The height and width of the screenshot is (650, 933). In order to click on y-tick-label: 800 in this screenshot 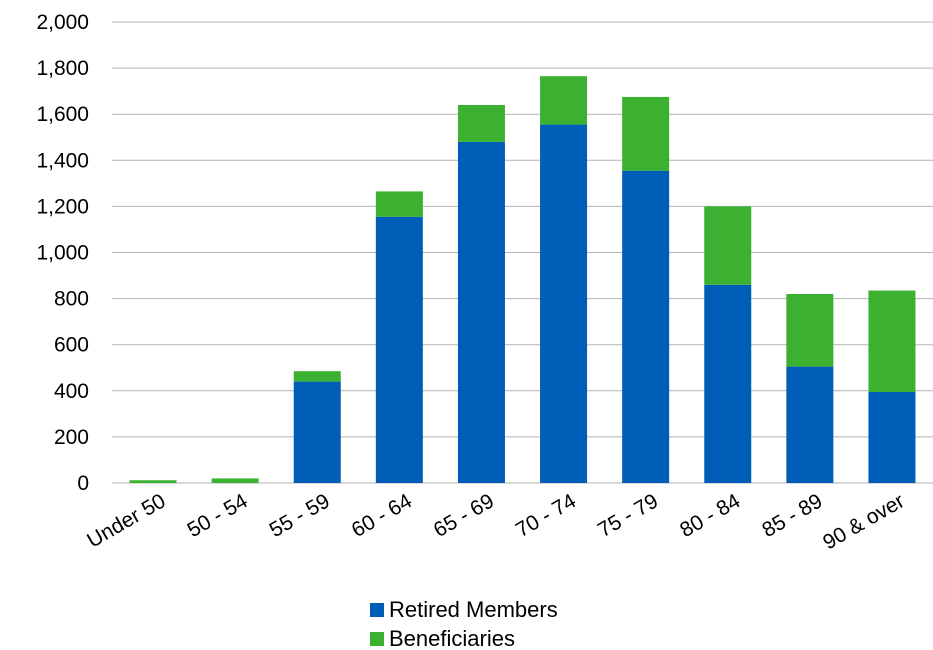, I will do `click(71, 299)`.